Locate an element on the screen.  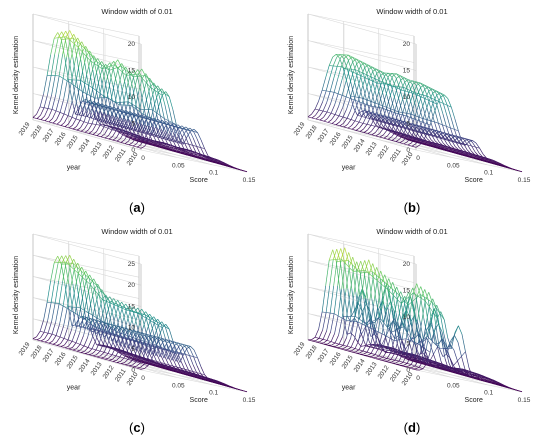
panel-label: (a) is located at coordinates (137, 207).